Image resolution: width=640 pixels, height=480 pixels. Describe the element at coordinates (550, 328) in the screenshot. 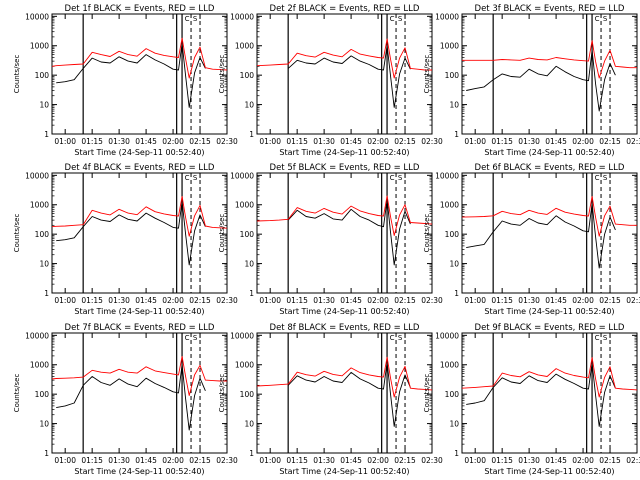

I see `panel-title: Det 9f BLACK = Events, RED = LLD` at that location.